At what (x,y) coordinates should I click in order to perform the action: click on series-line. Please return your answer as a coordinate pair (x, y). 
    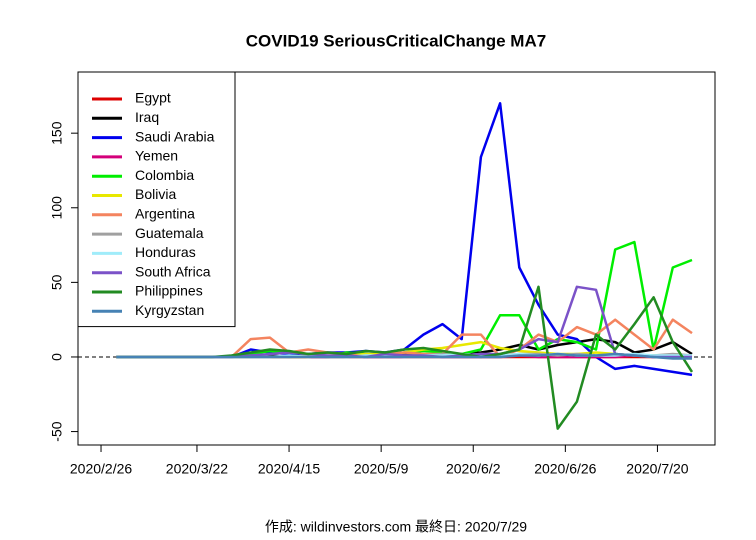
    Looking at the image, I should click on (404, 356).